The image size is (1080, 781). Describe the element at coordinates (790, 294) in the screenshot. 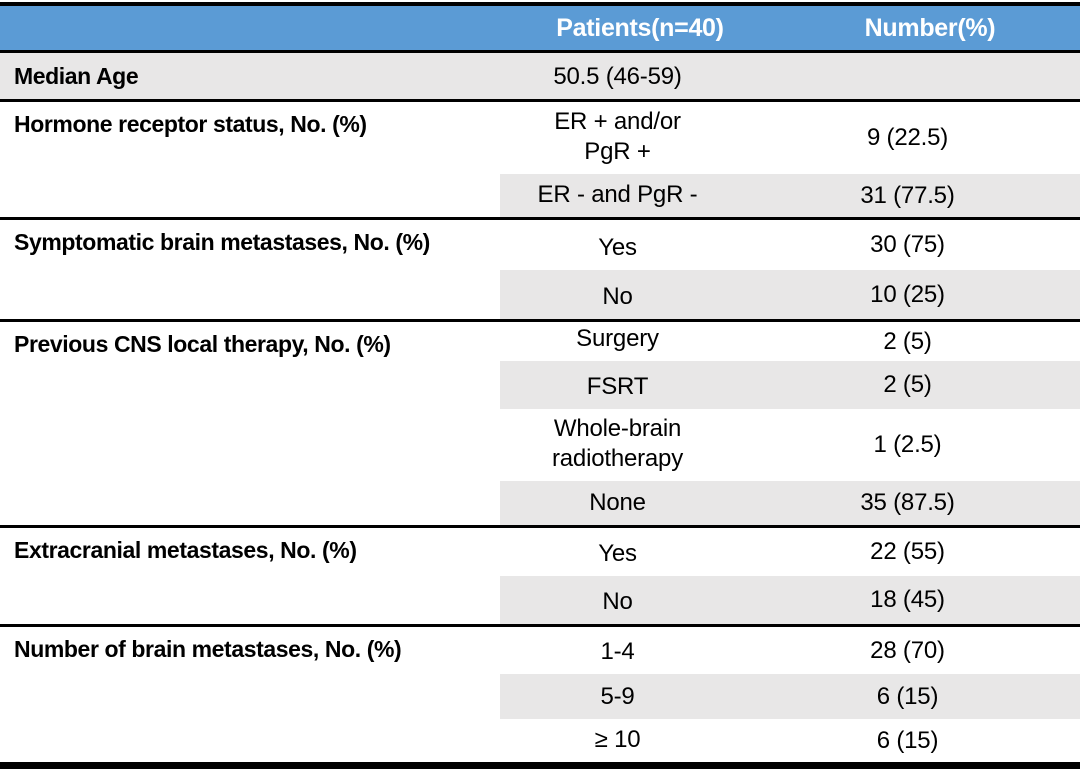

I see `table-row: No 10 (25)` at that location.